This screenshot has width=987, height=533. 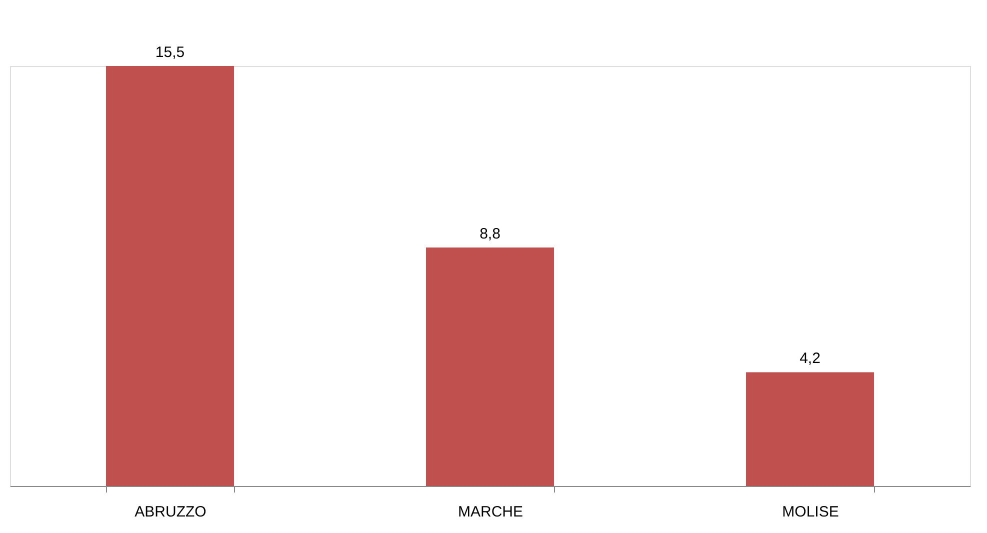 What do you see at coordinates (810, 512) in the screenshot?
I see `x-tick-label: MOLISE` at bounding box center [810, 512].